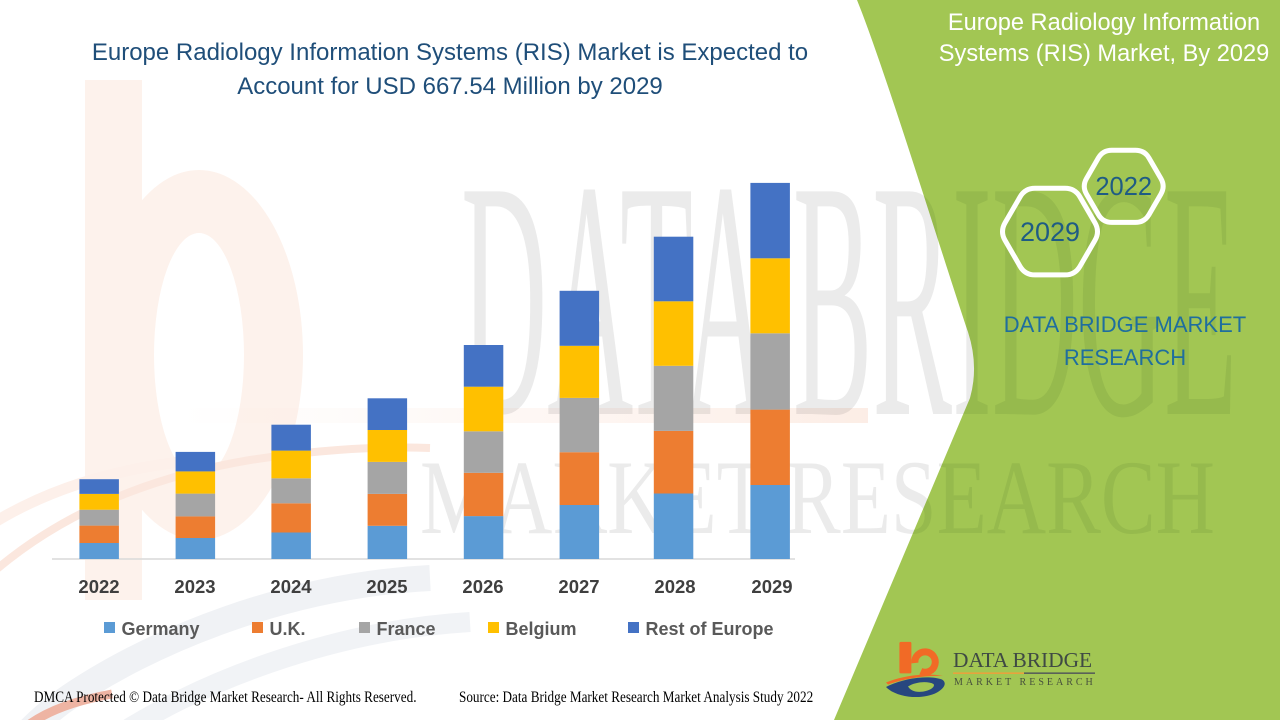  What do you see at coordinates (1050, 232) in the screenshot?
I see `svg-text: 2029` at bounding box center [1050, 232].